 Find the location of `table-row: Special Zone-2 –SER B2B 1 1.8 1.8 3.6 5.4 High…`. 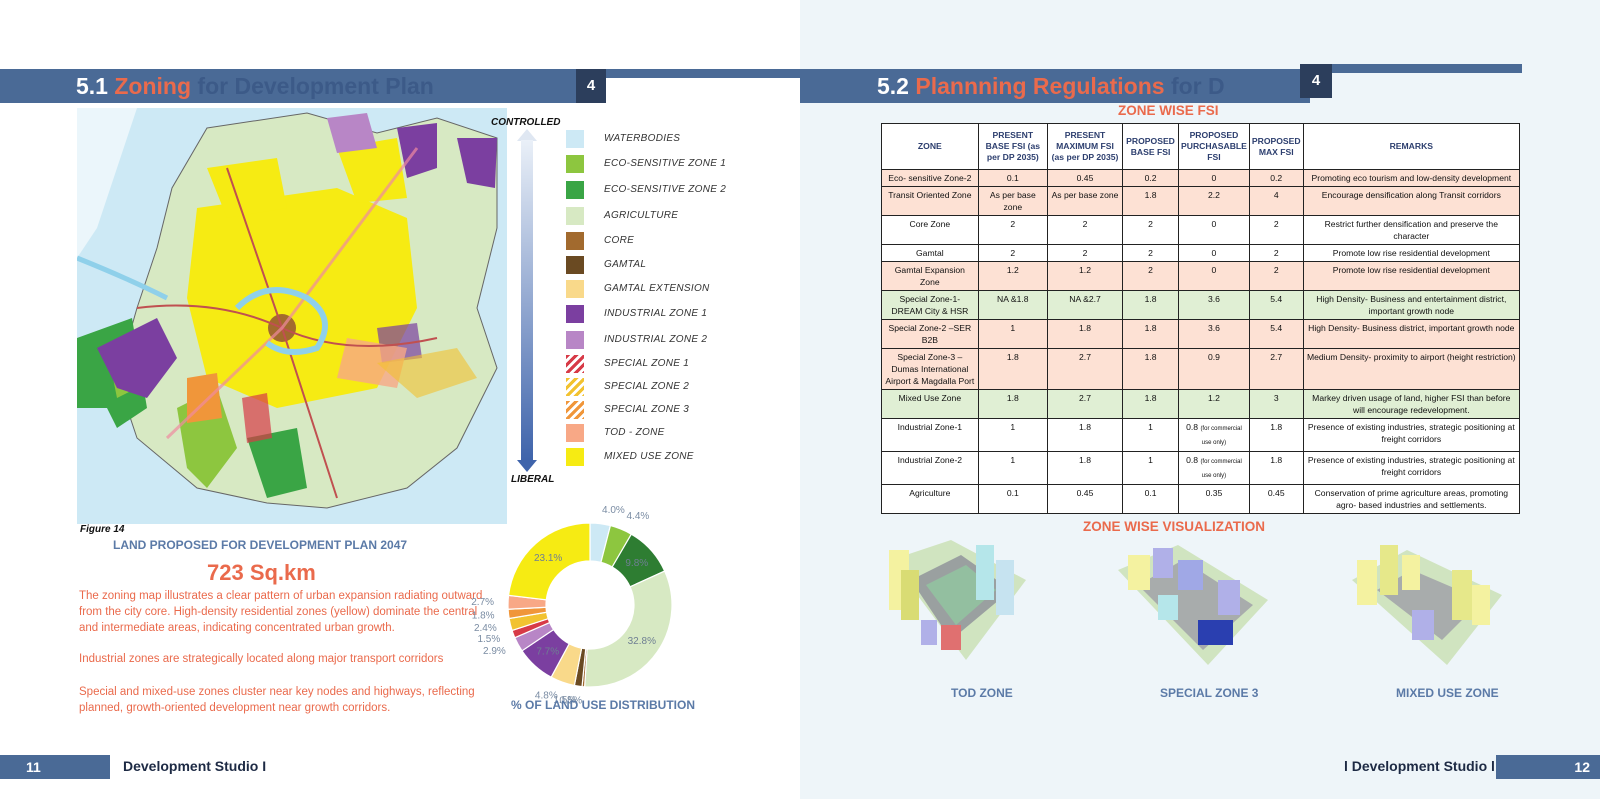

table-row: Special Zone-2 –SER B2B 1 1.8 1.8 3.6 5.4 High… is located at coordinates (1201, 334).